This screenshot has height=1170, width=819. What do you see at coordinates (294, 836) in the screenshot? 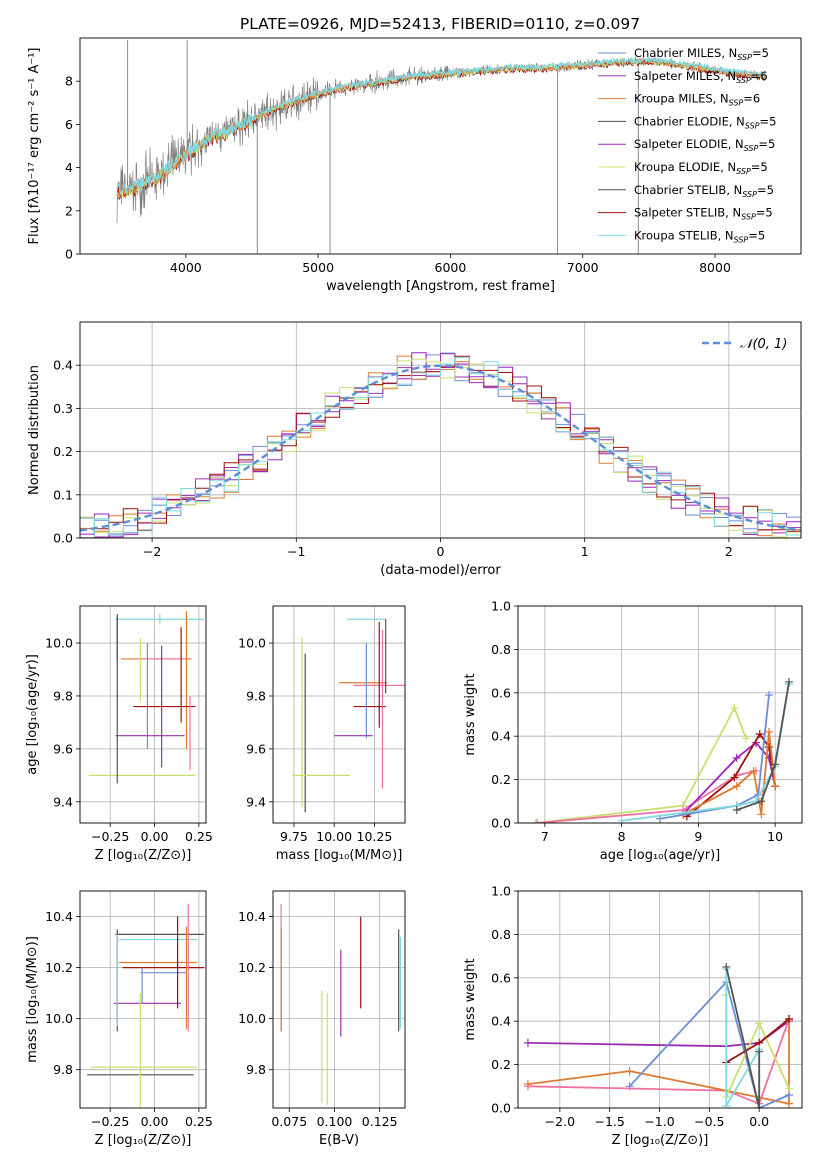
I see `x-tick-label: 9.75` at bounding box center [294, 836].